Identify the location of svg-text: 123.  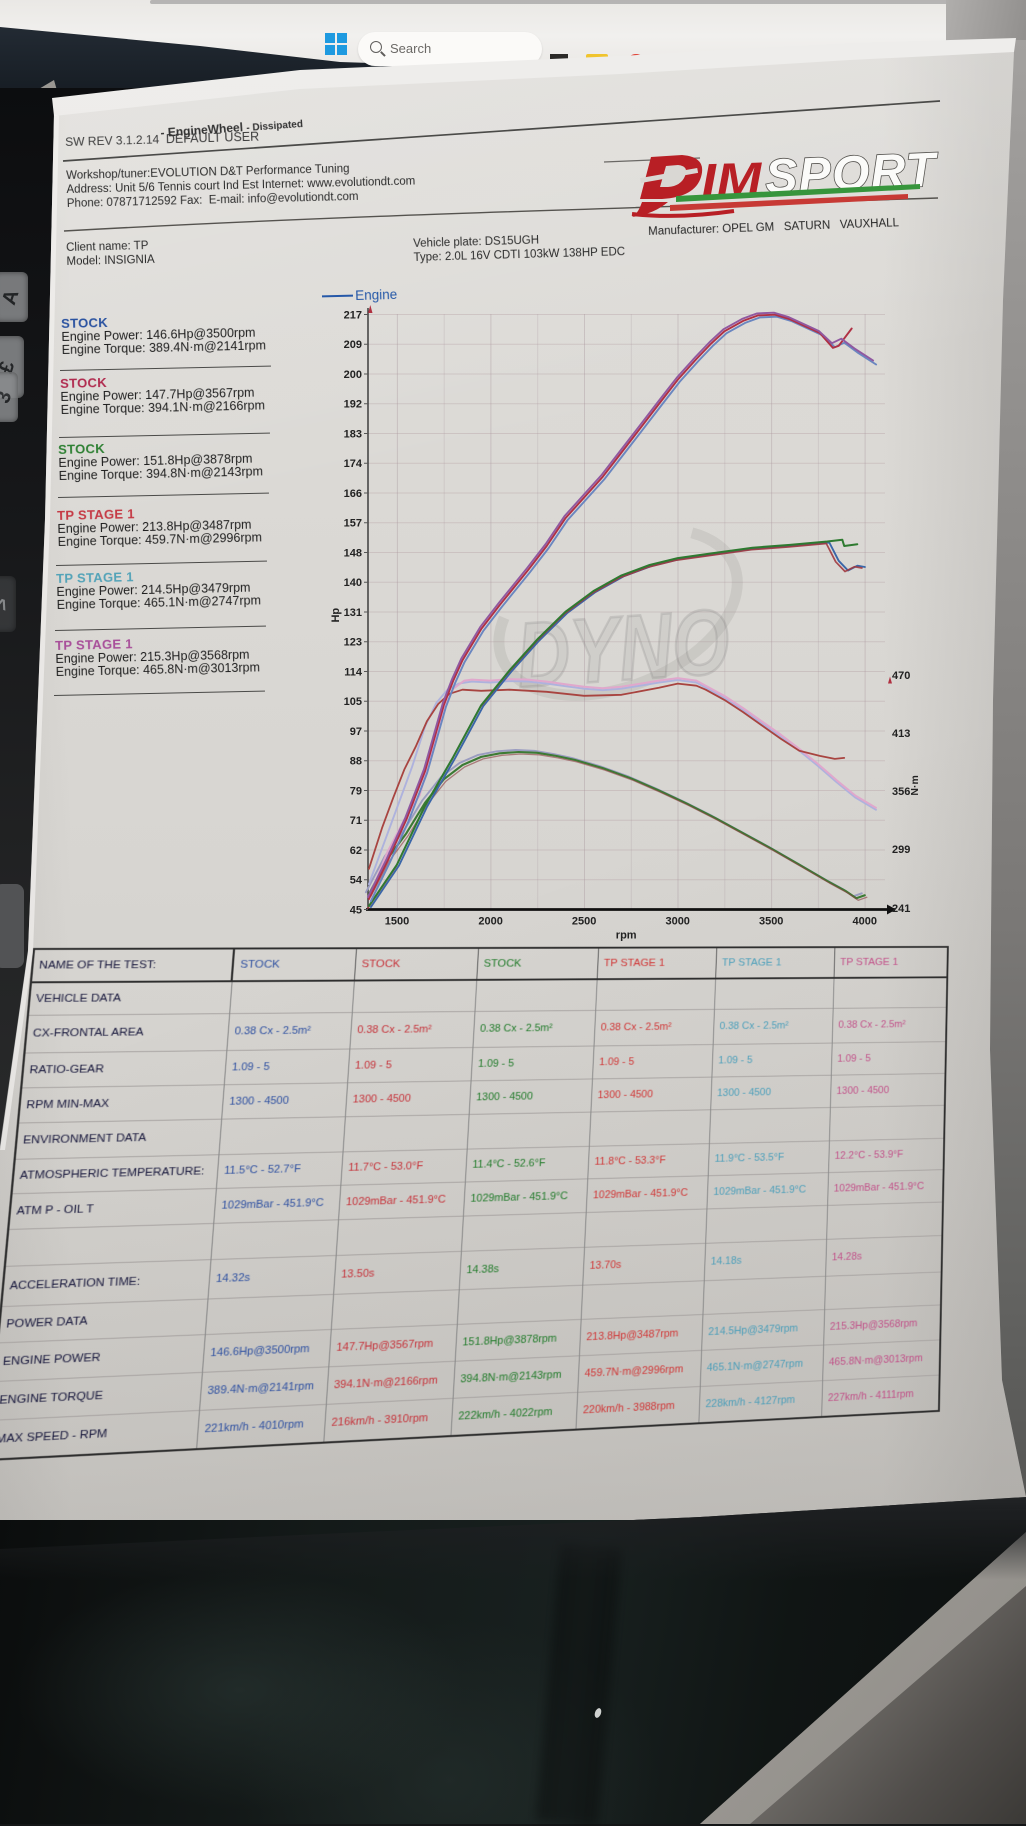
(353, 643).